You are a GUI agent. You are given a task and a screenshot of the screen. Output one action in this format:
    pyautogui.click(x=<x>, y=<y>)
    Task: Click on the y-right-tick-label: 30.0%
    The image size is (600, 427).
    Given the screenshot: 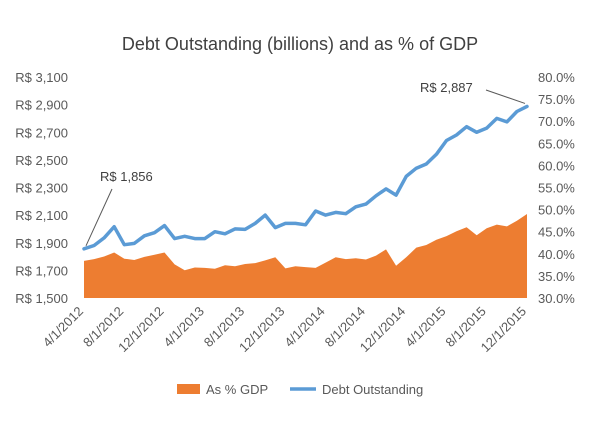 What is the action you would take?
    pyautogui.click(x=556, y=298)
    